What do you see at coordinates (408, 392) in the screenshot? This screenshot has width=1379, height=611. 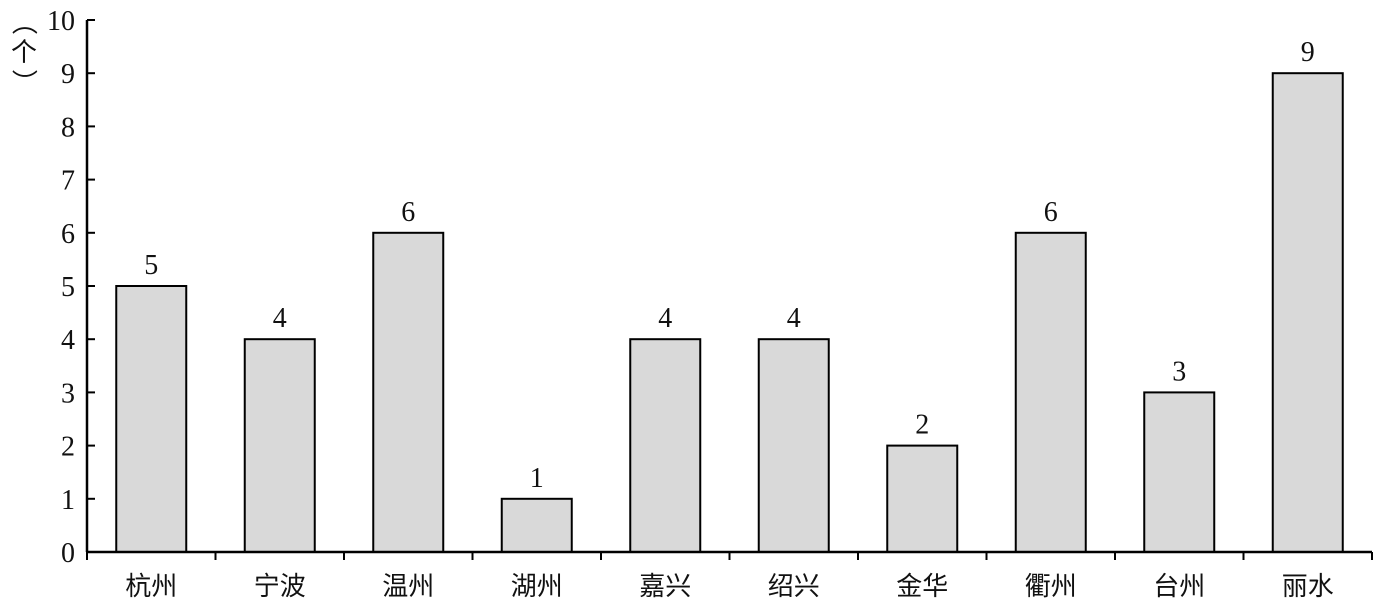 I see `bar-温州` at bounding box center [408, 392].